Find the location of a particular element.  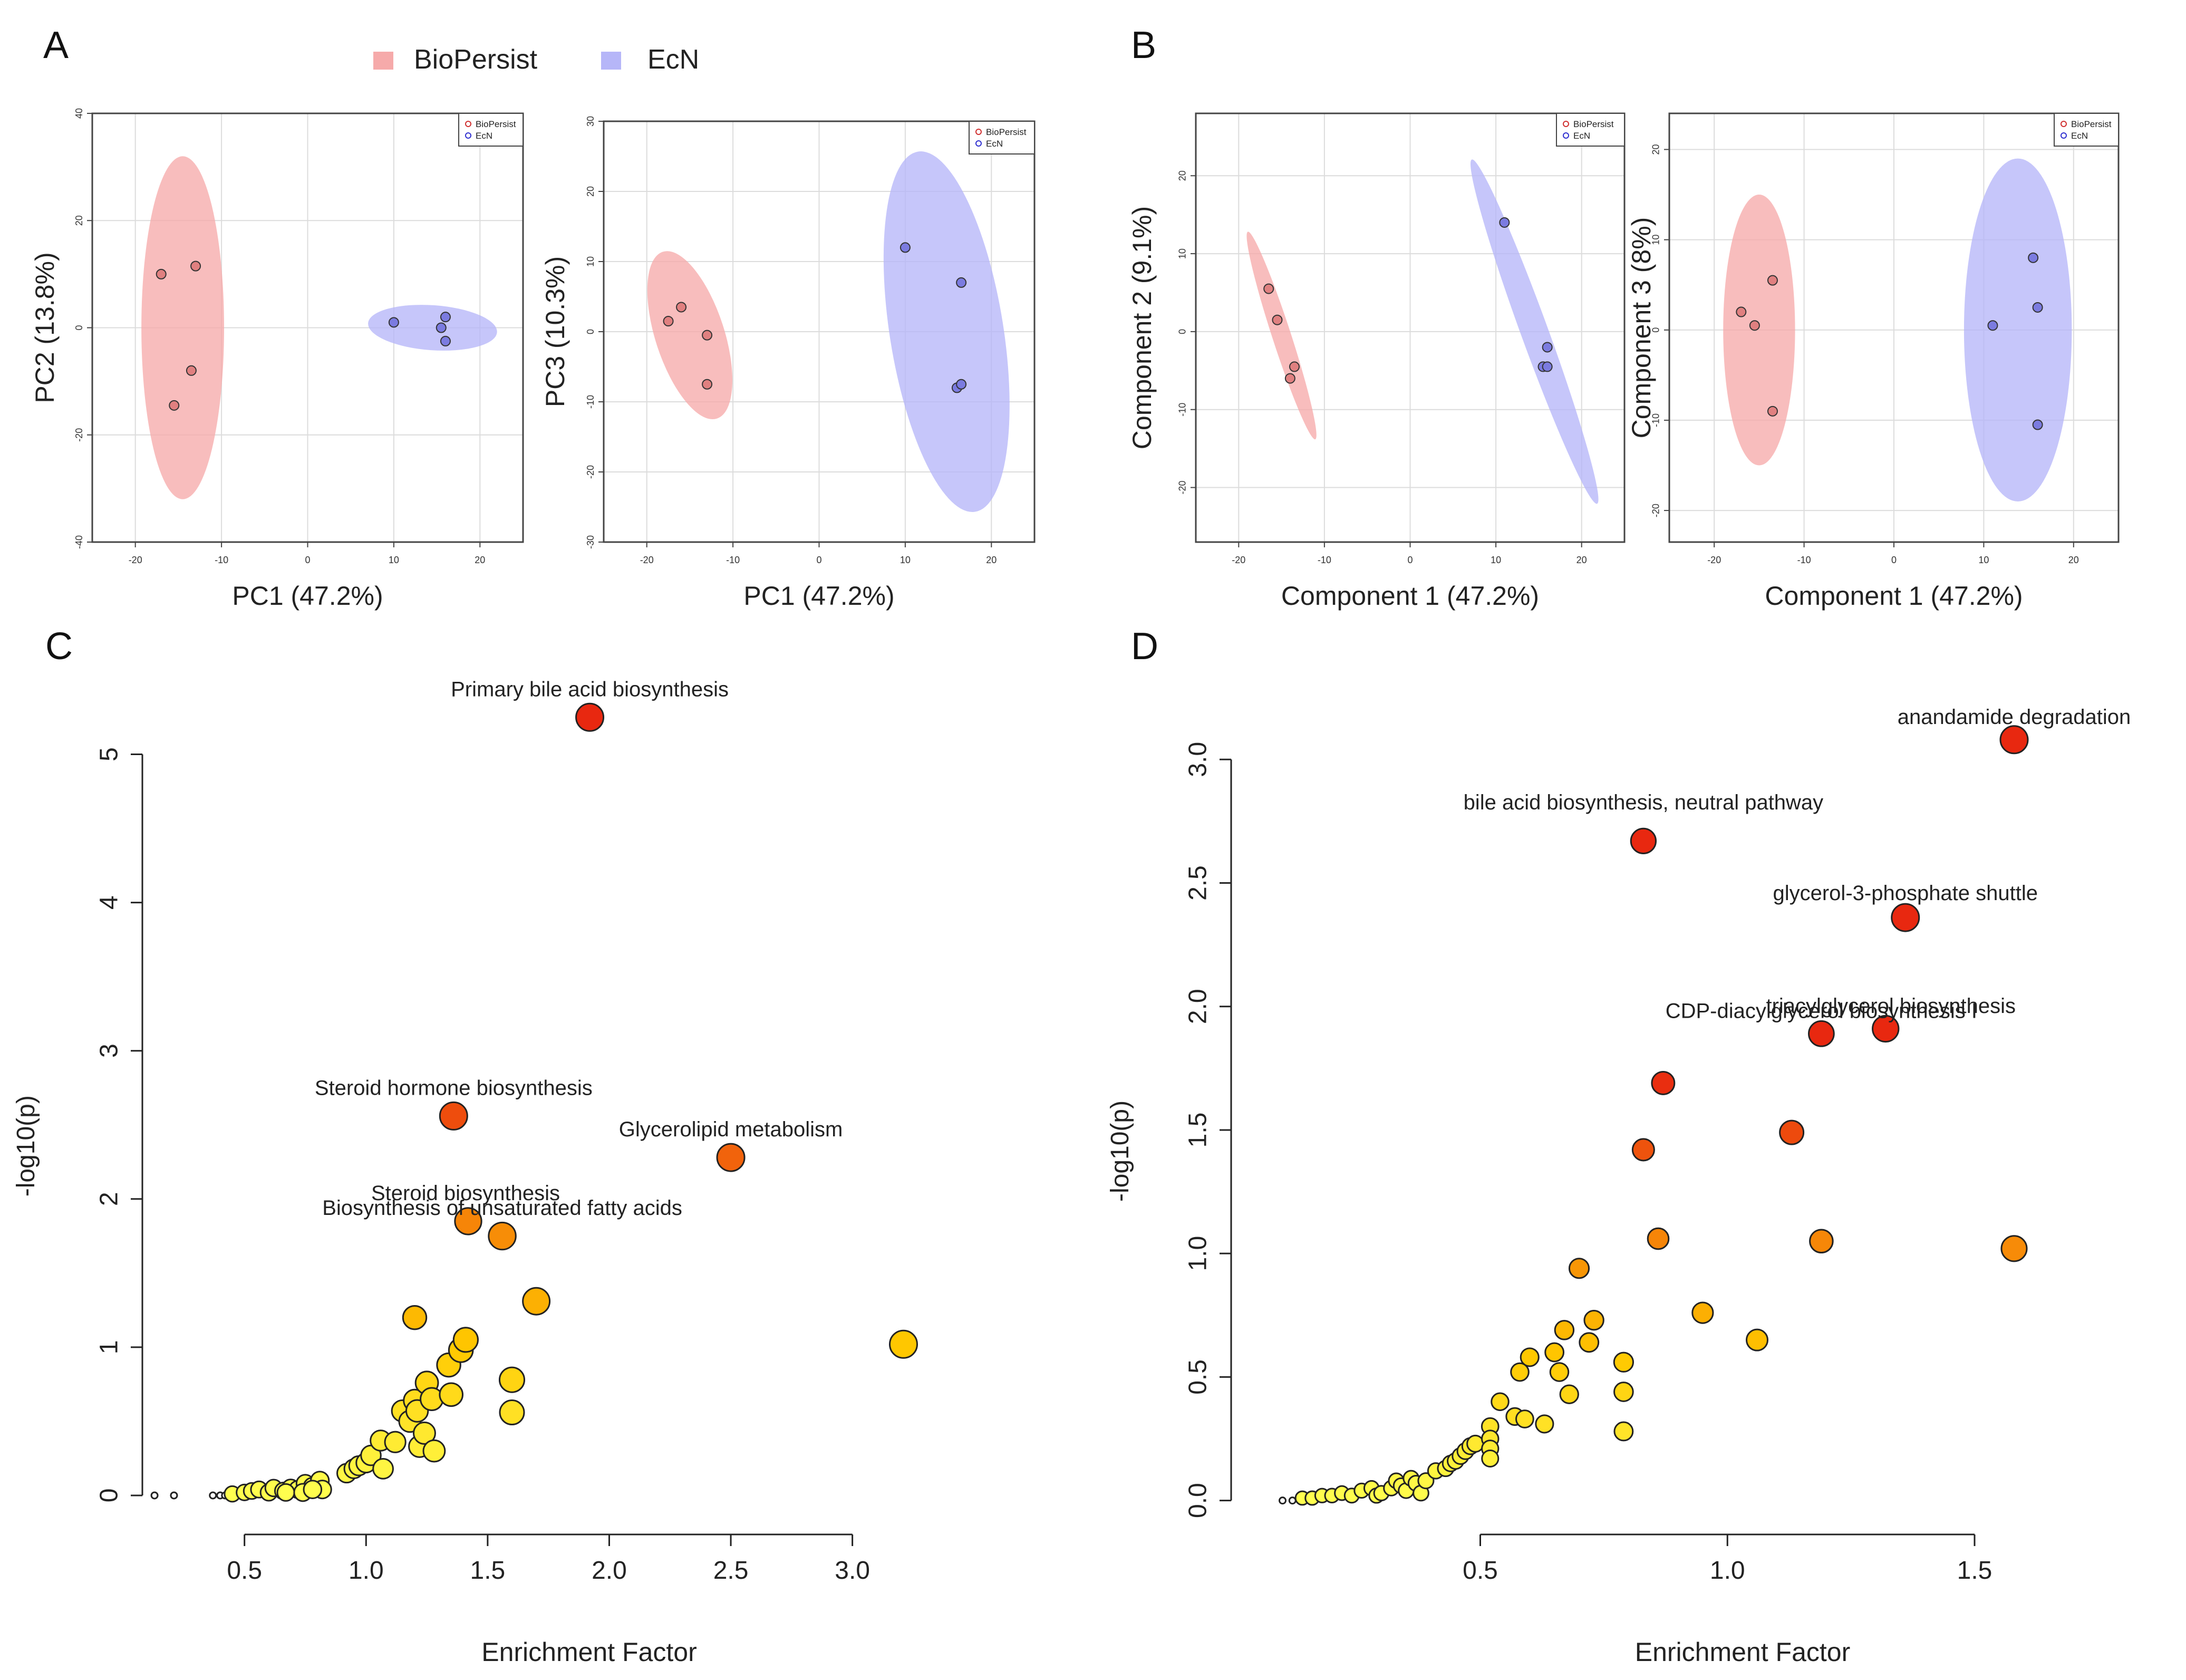

point-annotation: Biosynthesis of unsaturated fatty acids is located at coordinates (502, 1208).